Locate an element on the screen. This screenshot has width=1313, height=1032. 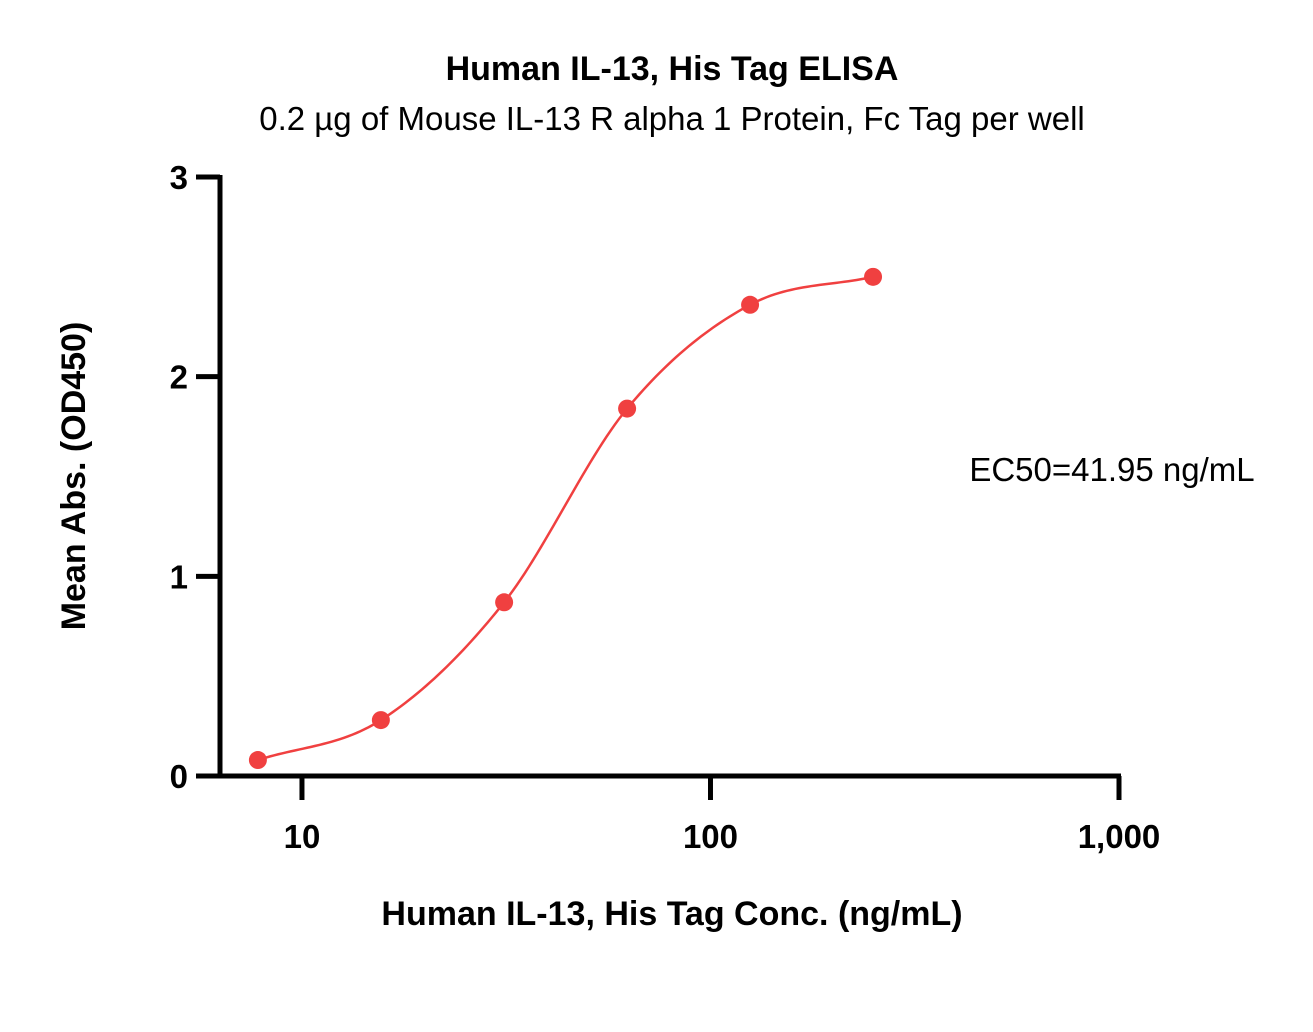
y-axis-title: Mean Abs. (OD450) is located at coordinates (74, 476).